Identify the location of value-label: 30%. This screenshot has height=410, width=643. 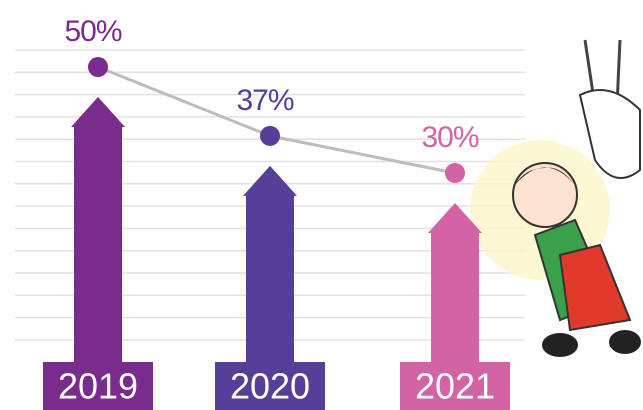
(449, 137).